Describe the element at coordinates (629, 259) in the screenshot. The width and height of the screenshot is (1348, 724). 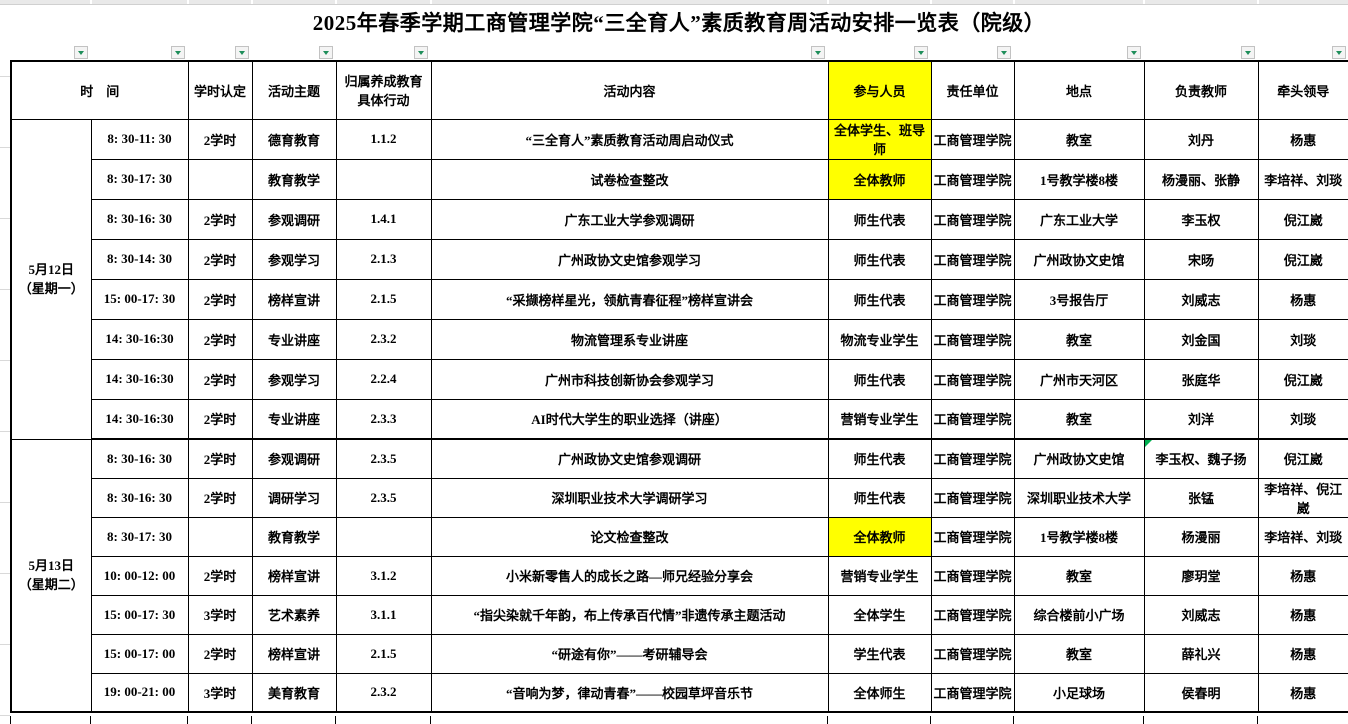
I see `cell-content: 广州政协文史馆参观学习` at that location.